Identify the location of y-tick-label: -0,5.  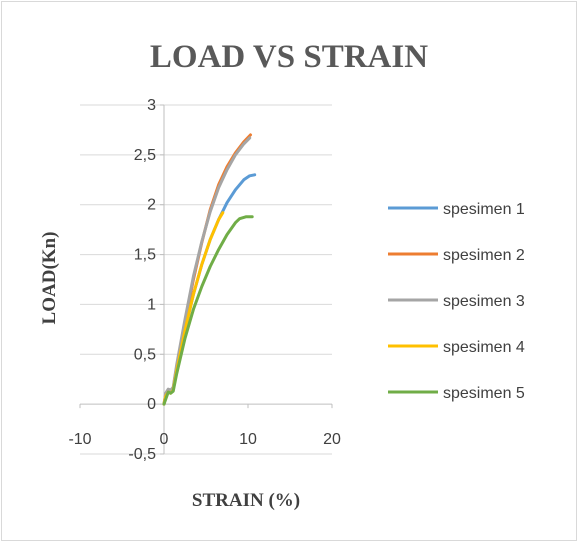
(142, 454).